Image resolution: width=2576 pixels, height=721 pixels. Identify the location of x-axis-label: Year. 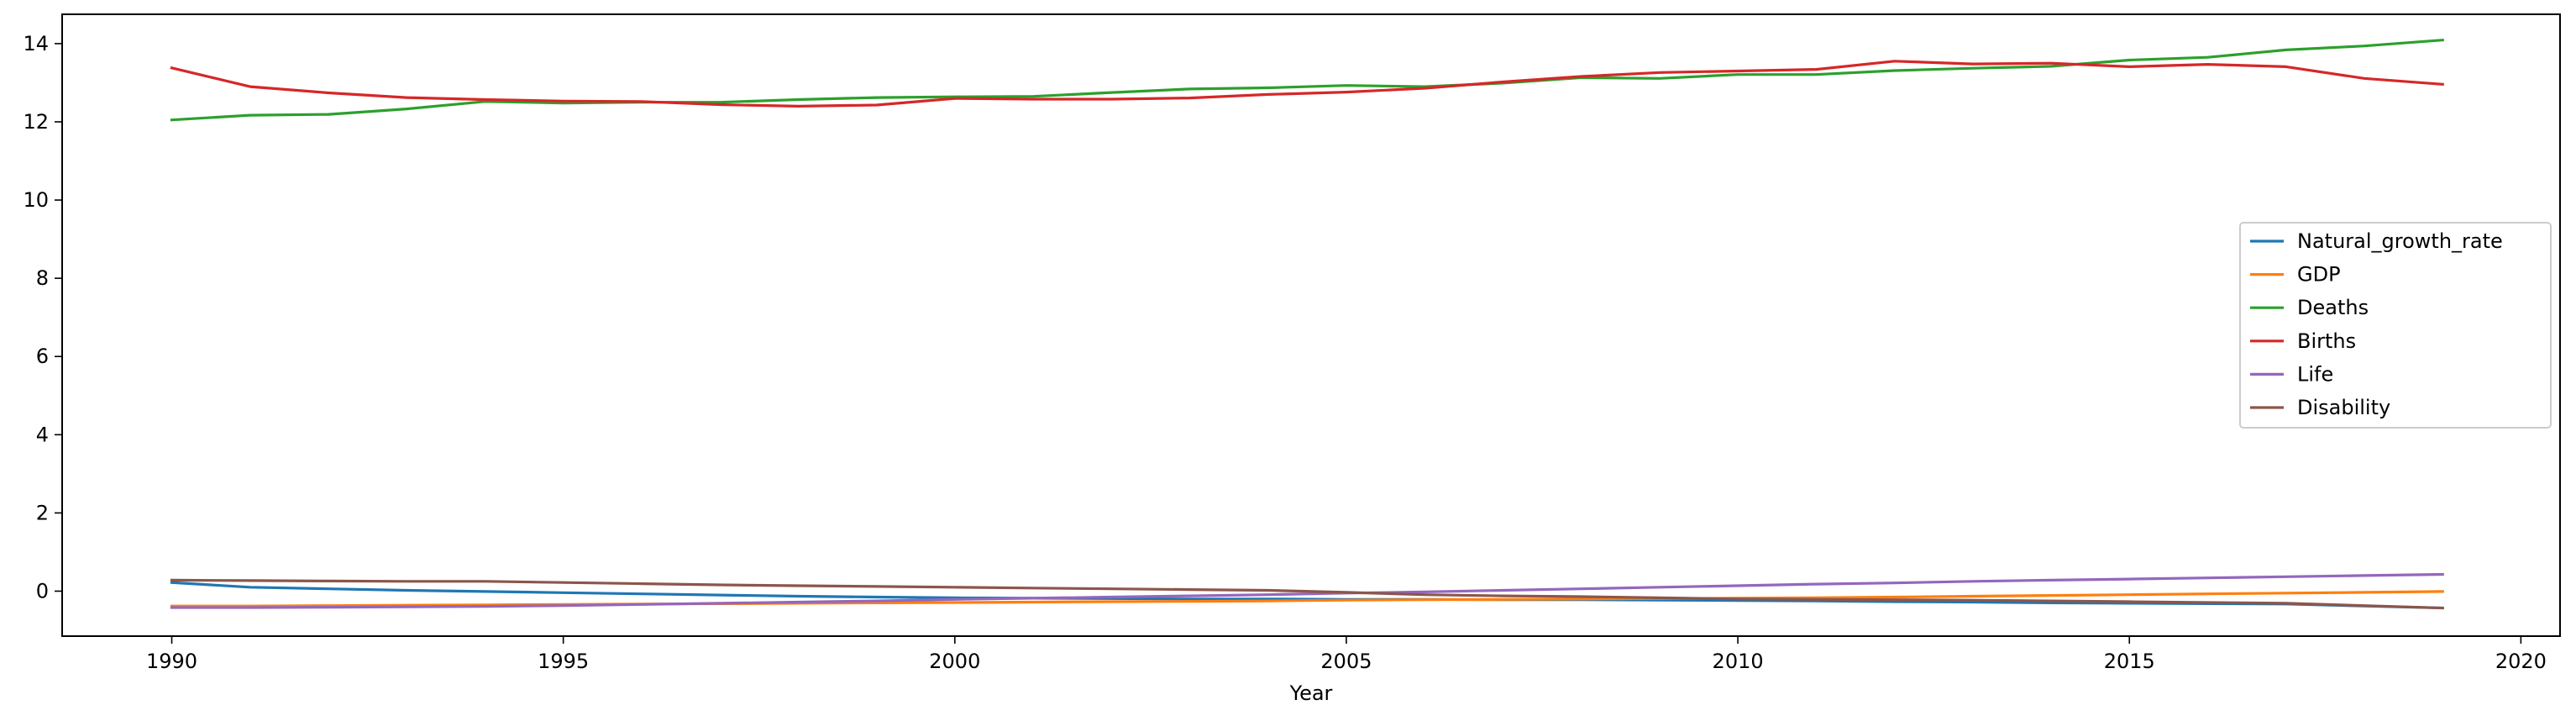
(1311, 693).